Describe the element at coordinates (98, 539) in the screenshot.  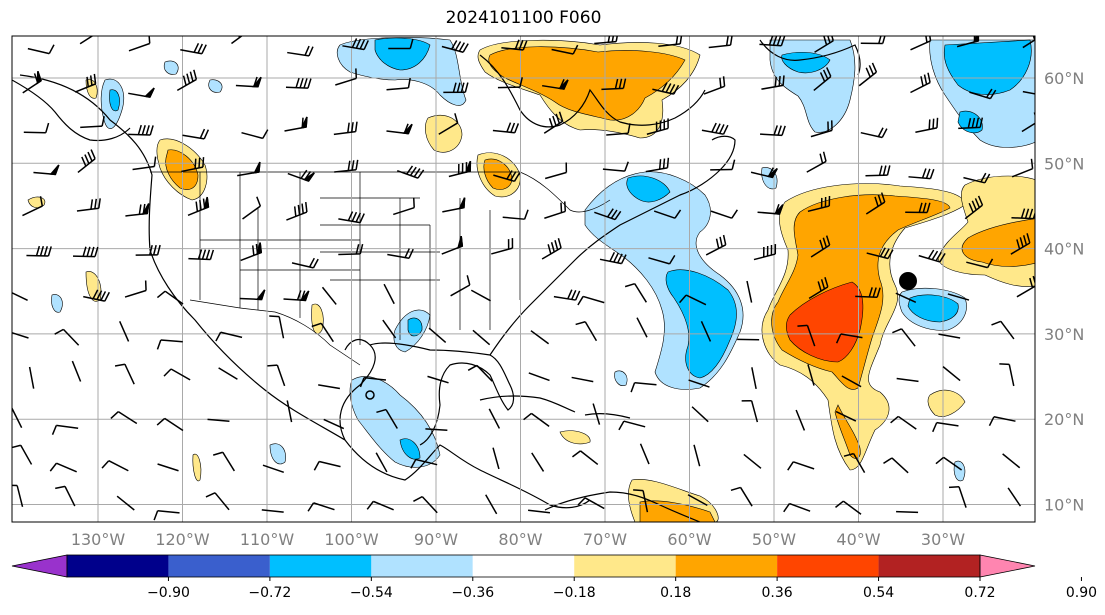
I see `lon-label: 130°W` at that location.